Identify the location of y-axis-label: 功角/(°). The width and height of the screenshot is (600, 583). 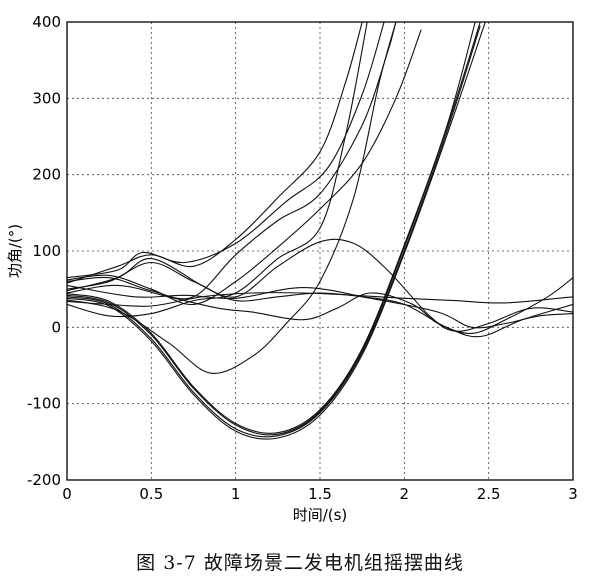
(15, 251).